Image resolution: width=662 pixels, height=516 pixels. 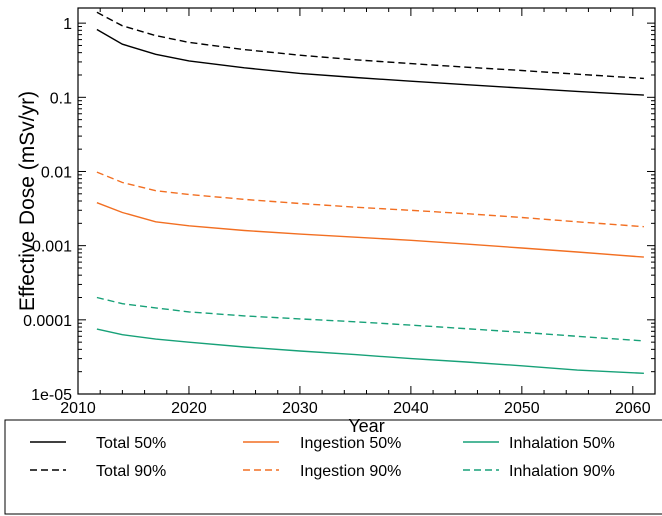 I want to click on x-axis-title: Year, so click(x=366, y=426).